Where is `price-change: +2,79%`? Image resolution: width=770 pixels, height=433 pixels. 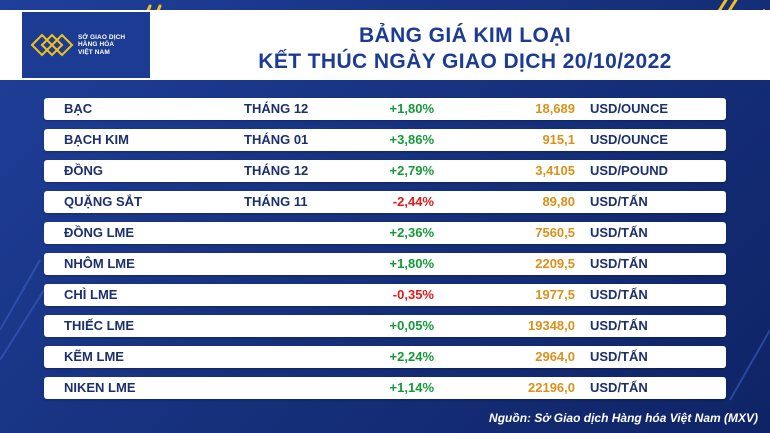 price-change: +2,79% is located at coordinates (411, 170).